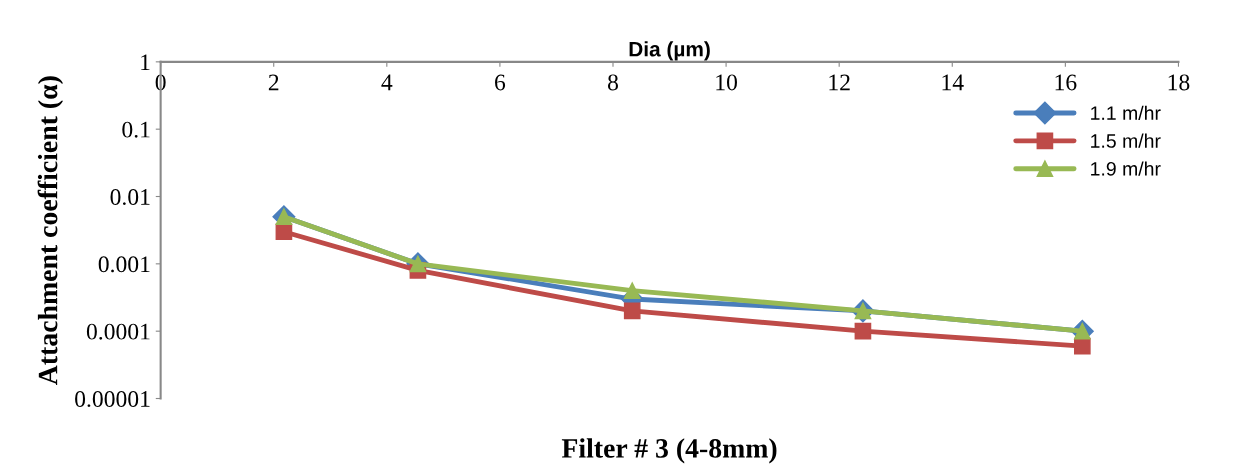 The height and width of the screenshot is (465, 1255). What do you see at coordinates (953, 82) in the screenshot?
I see `x-tick-label: 14` at bounding box center [953, 82].